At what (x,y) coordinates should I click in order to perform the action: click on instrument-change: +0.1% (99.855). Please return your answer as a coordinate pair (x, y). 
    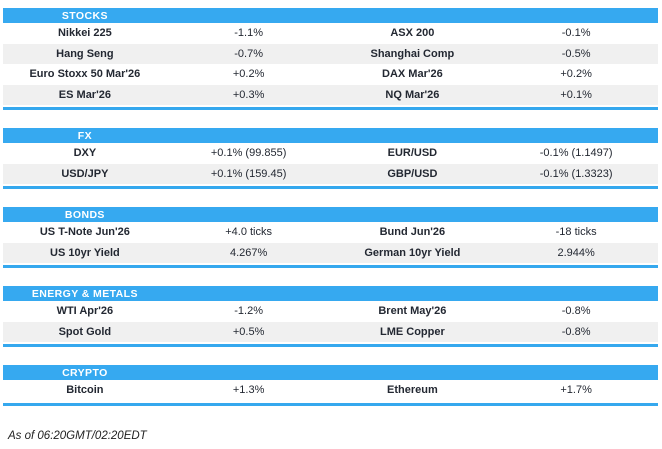
    Looking at the image, I should click on (248, 153).